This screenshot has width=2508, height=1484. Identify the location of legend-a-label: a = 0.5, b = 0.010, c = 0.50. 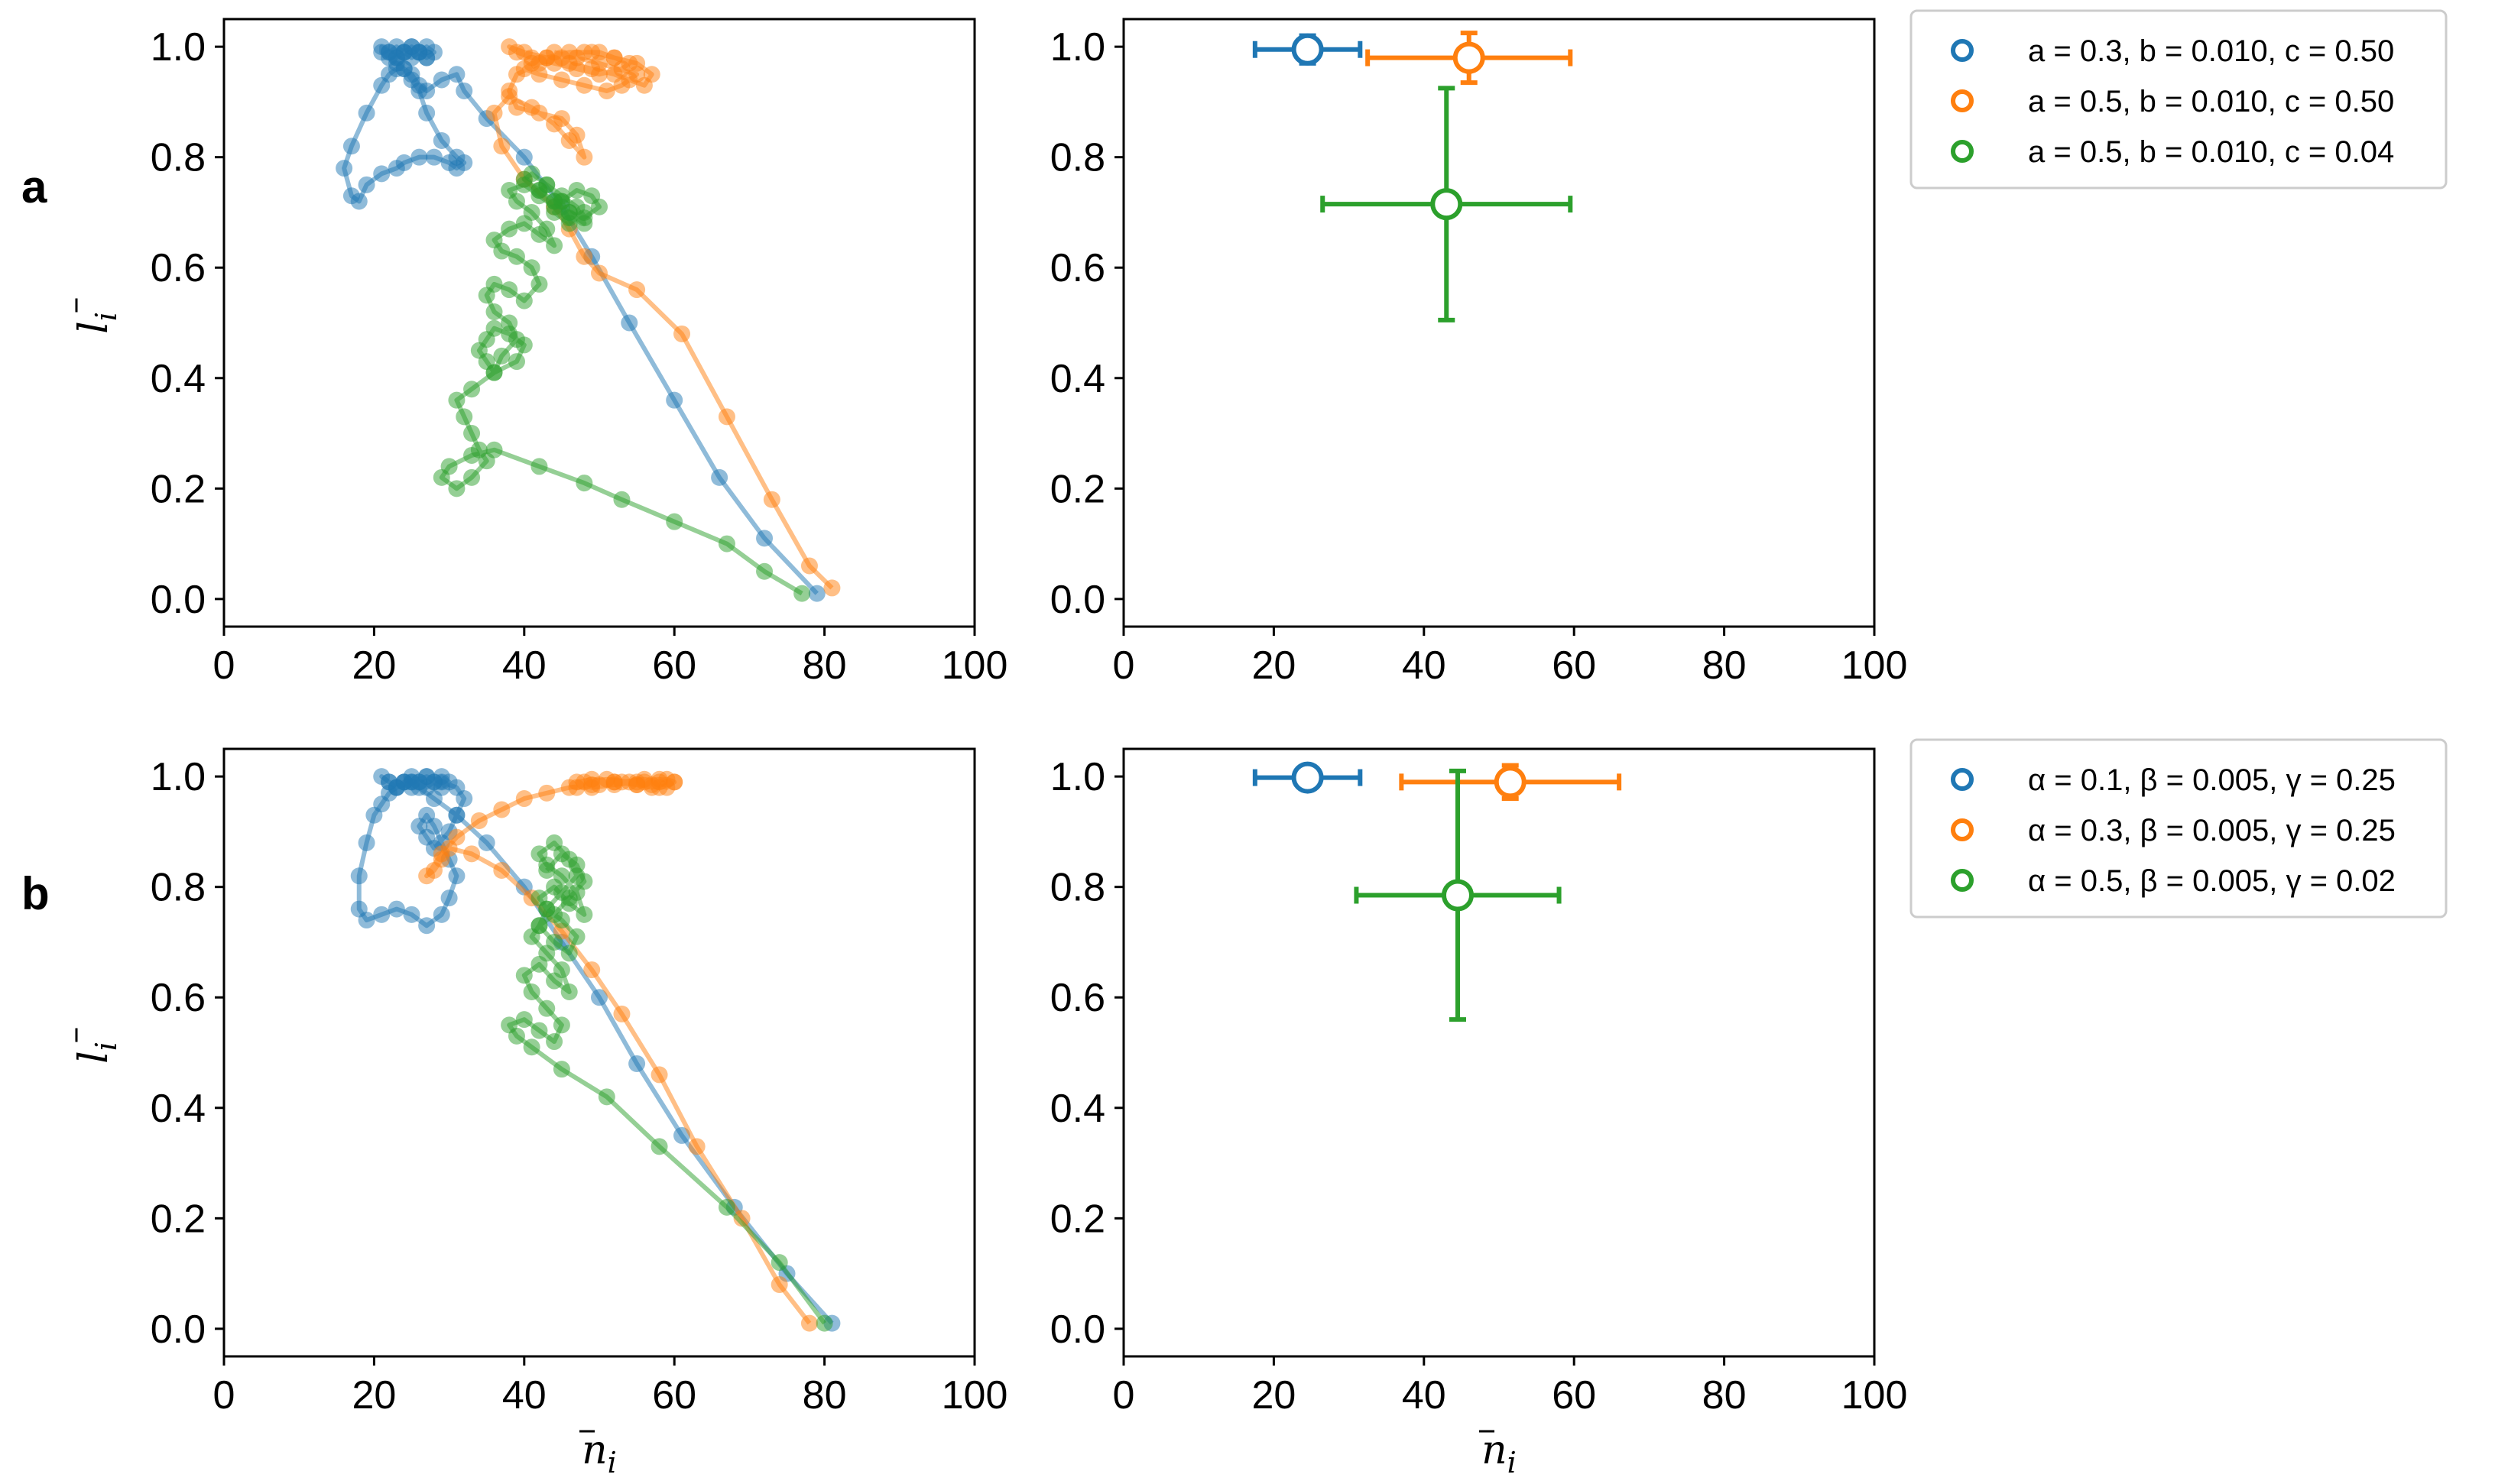
(2211, 101).